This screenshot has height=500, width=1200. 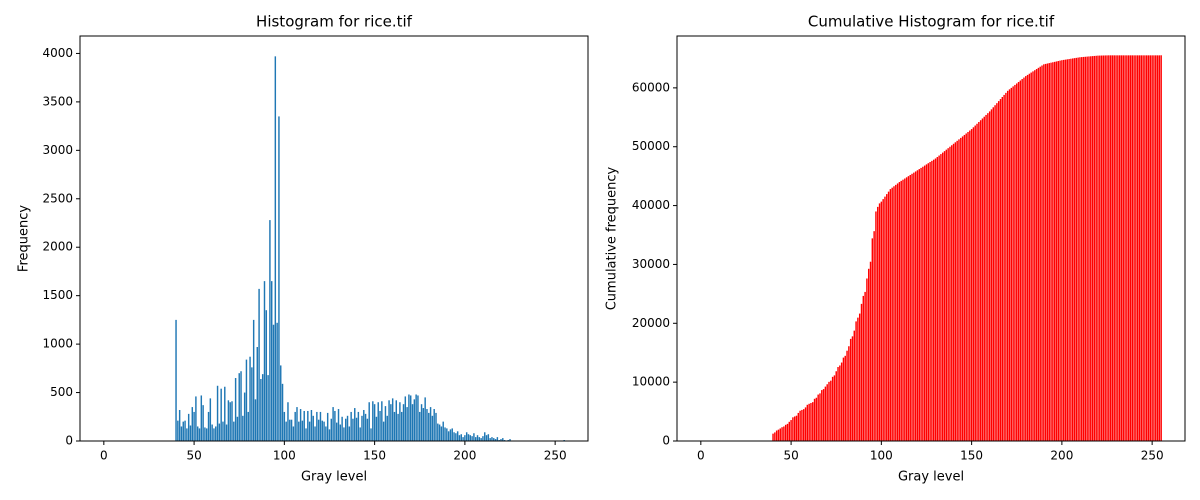 What do you see at coordinates (57, 295) in the screenshot?
I see `y-tick-label: 1500` at bounding box center [57, 295].